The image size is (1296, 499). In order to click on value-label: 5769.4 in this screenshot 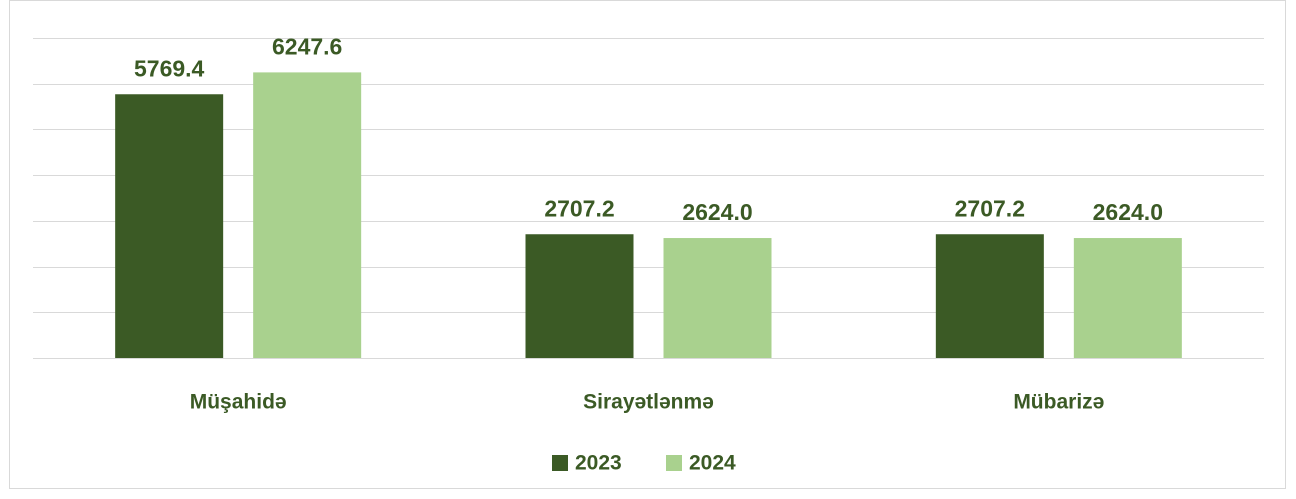, I will do `click(169, 68)`.